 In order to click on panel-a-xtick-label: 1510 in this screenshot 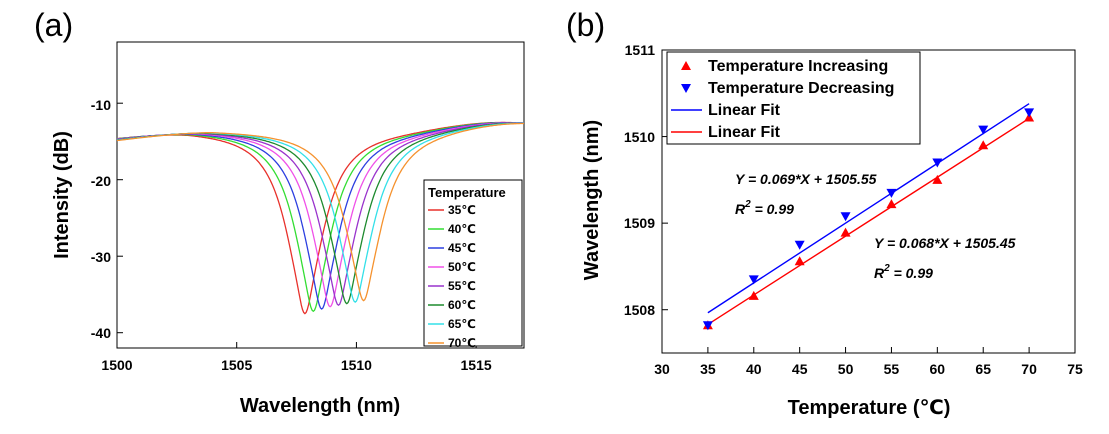, I will do `click(356, 365)`.